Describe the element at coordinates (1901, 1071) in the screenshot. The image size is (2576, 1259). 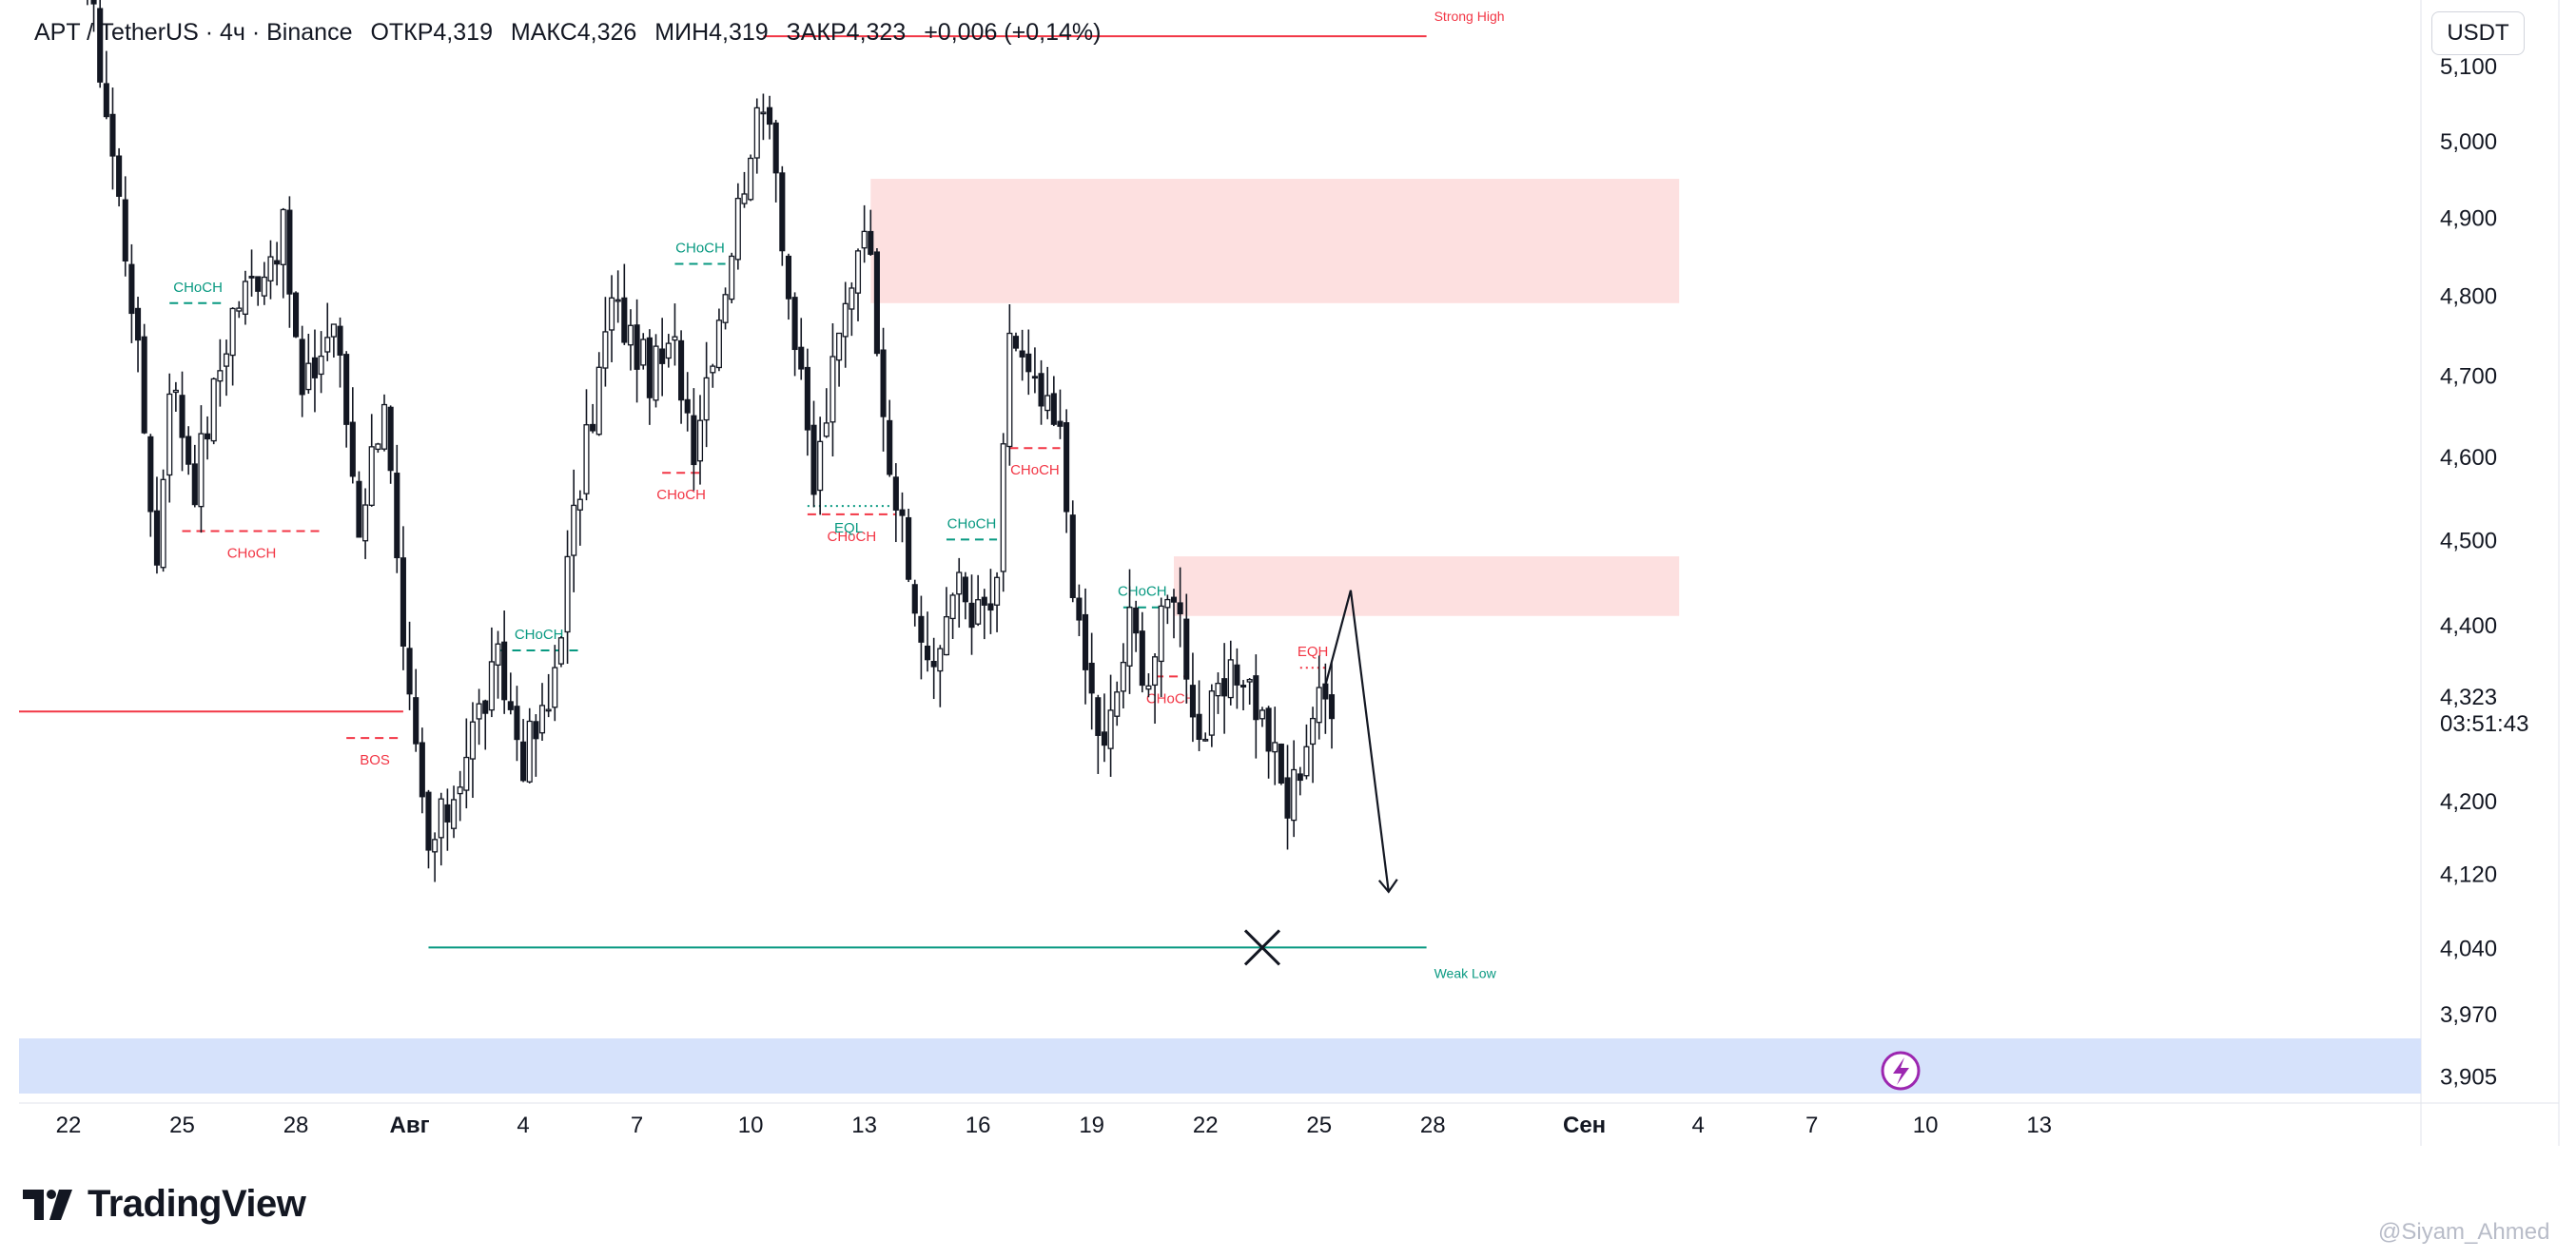
I see `lightning-icon` at that location.